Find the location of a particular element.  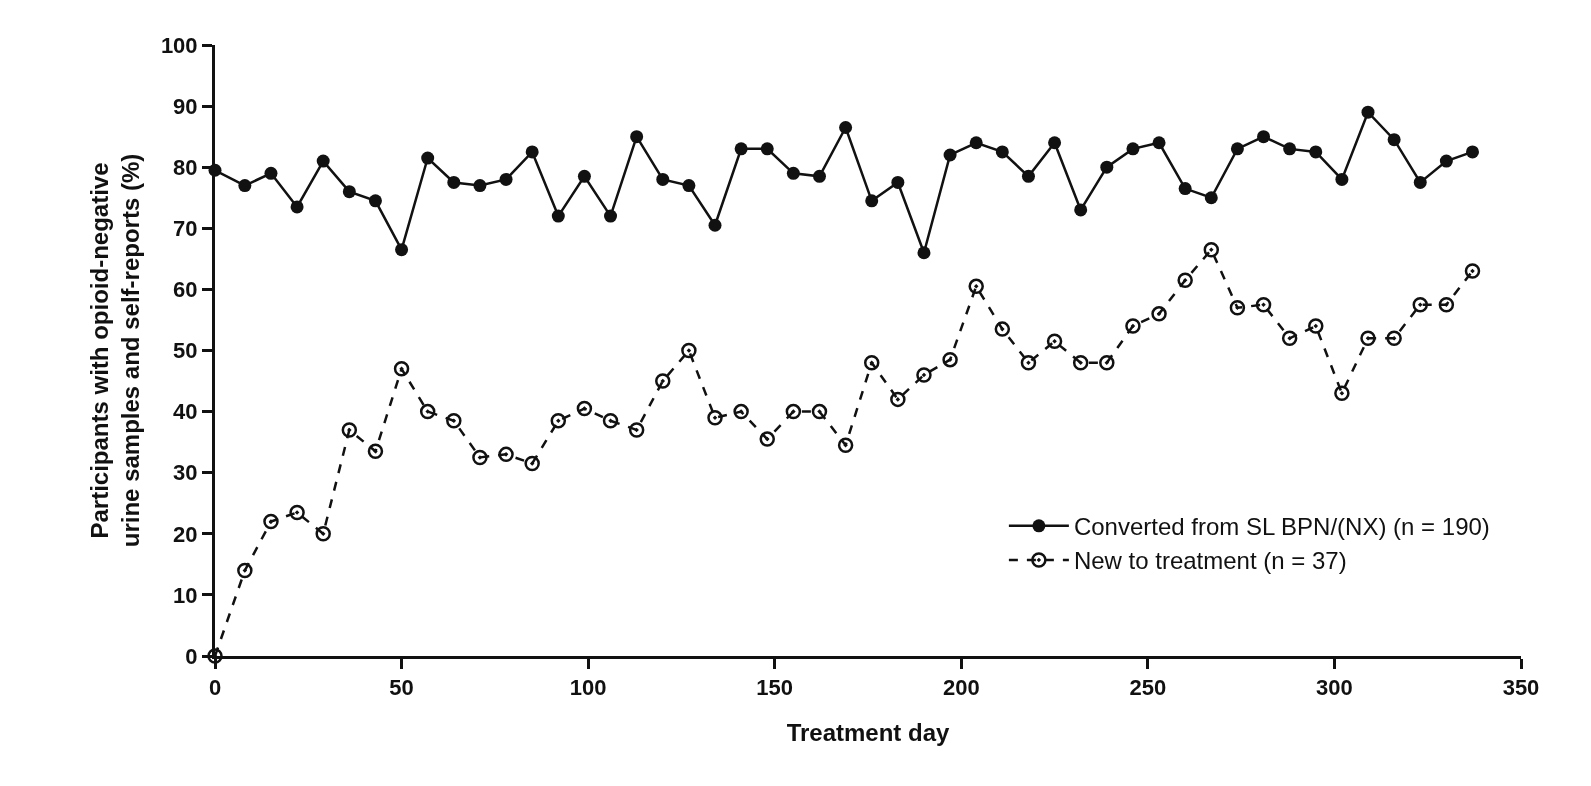

y-tick-label: 10 is located at coordinates (185, 595).